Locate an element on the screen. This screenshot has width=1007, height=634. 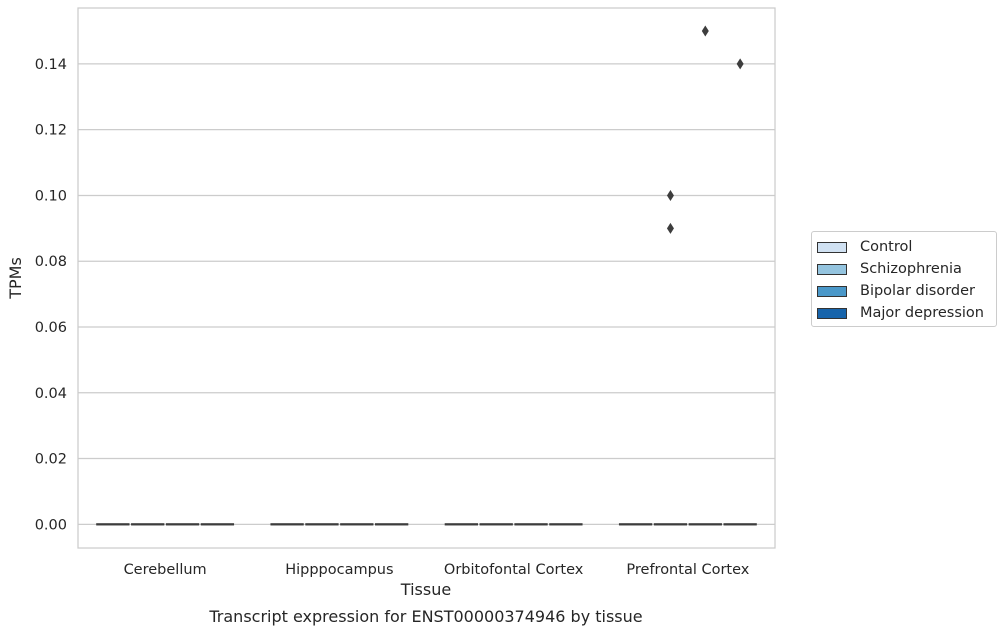
y-tick-label: 0.02 is located at coordinates (51, 460).